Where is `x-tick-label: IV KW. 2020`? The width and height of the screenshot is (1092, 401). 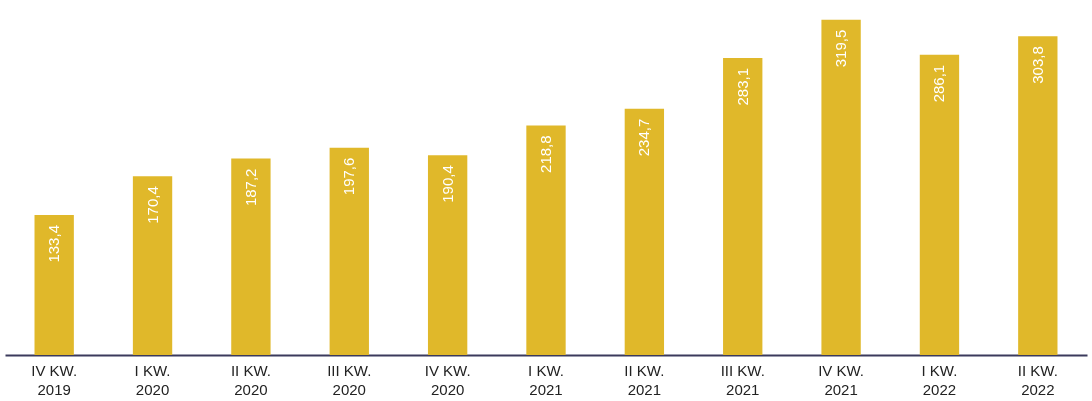 x-tick-label: IV KW. 2020 is located at coordinates (447, 379).